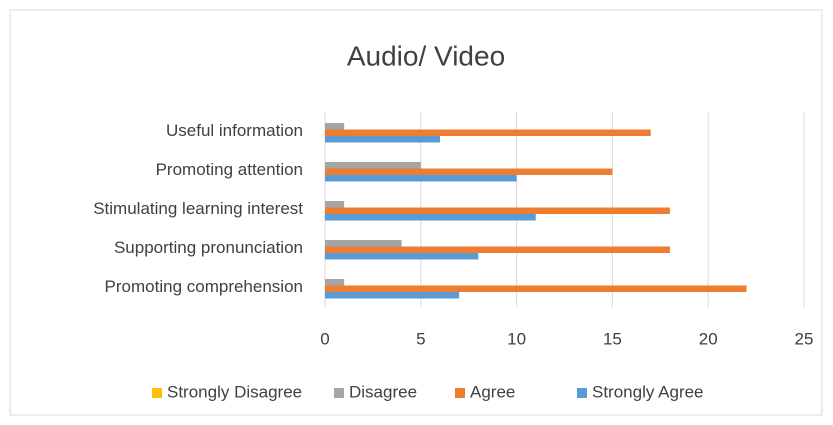  Describe the element at coordinates (204, 286) in the screenshot. I see `y-tick-label: Promoting comprehension` at that location.